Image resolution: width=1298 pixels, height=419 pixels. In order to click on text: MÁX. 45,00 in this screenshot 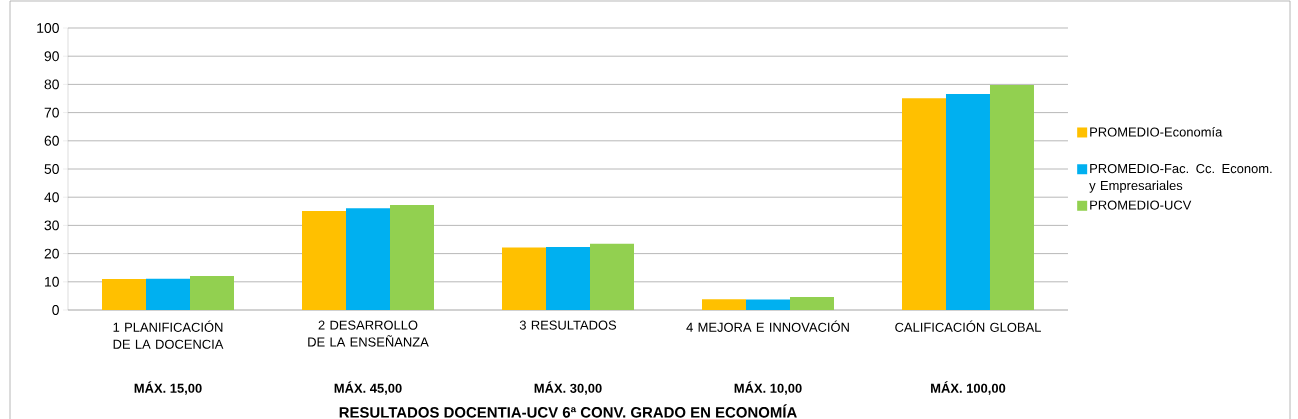, I will do `click(368, 388)`.